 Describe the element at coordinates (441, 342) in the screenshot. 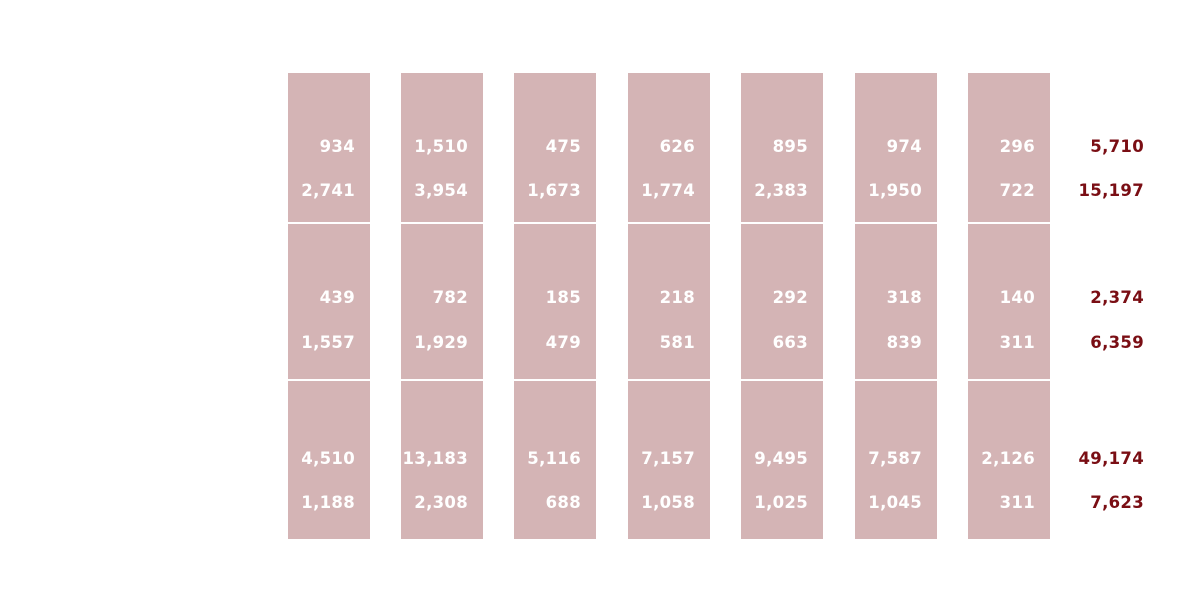

I see `cell-value: 1,929` at that location.